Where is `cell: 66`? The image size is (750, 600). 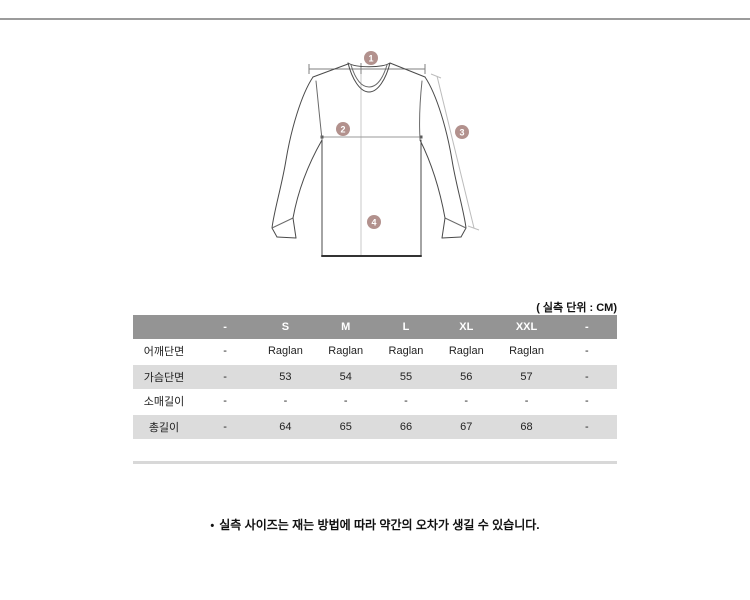
cell: 66 is located at coordinates (406, 426).